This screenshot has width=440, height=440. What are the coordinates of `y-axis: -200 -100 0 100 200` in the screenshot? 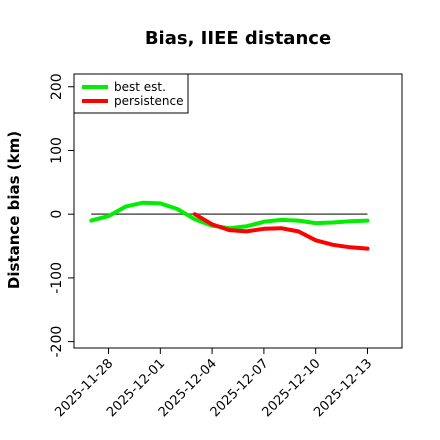 It's located at (61, 215).